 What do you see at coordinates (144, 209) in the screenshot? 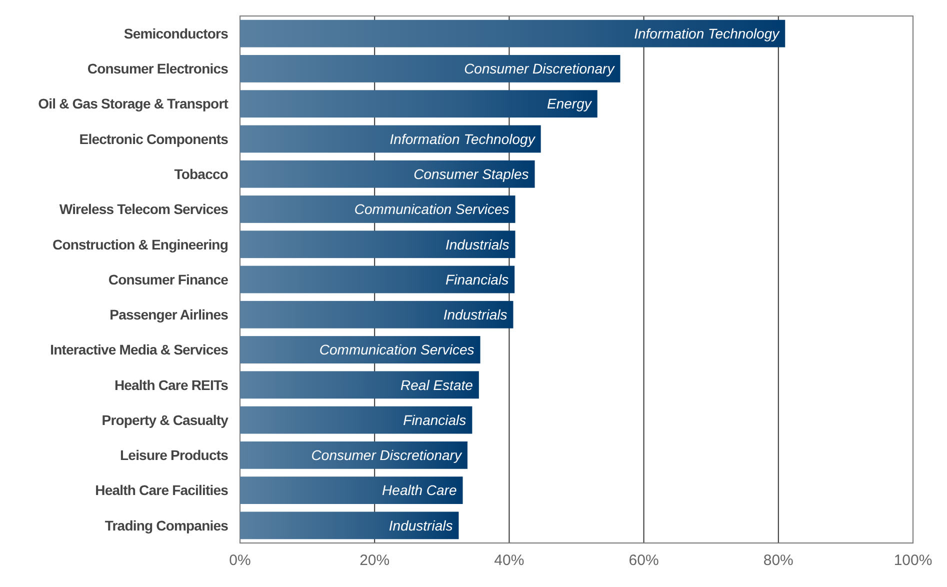
I see `y-tick-label: Wireless Telecom Services` at bounding box center [144, 209].